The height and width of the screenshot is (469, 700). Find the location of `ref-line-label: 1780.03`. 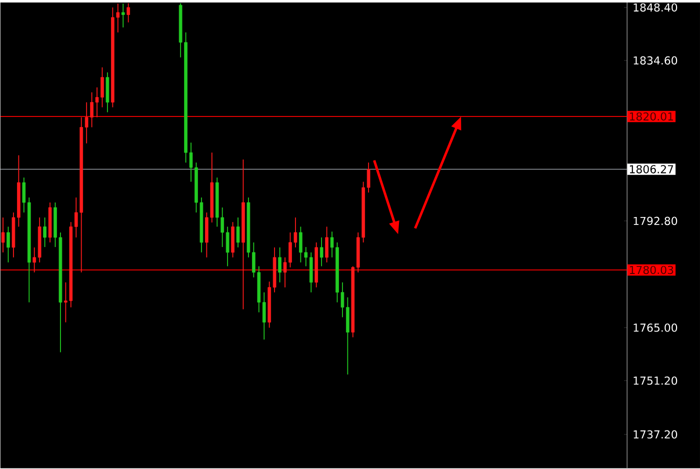

ref-line-label: 1780.03 is located at coordinates (652, 270).